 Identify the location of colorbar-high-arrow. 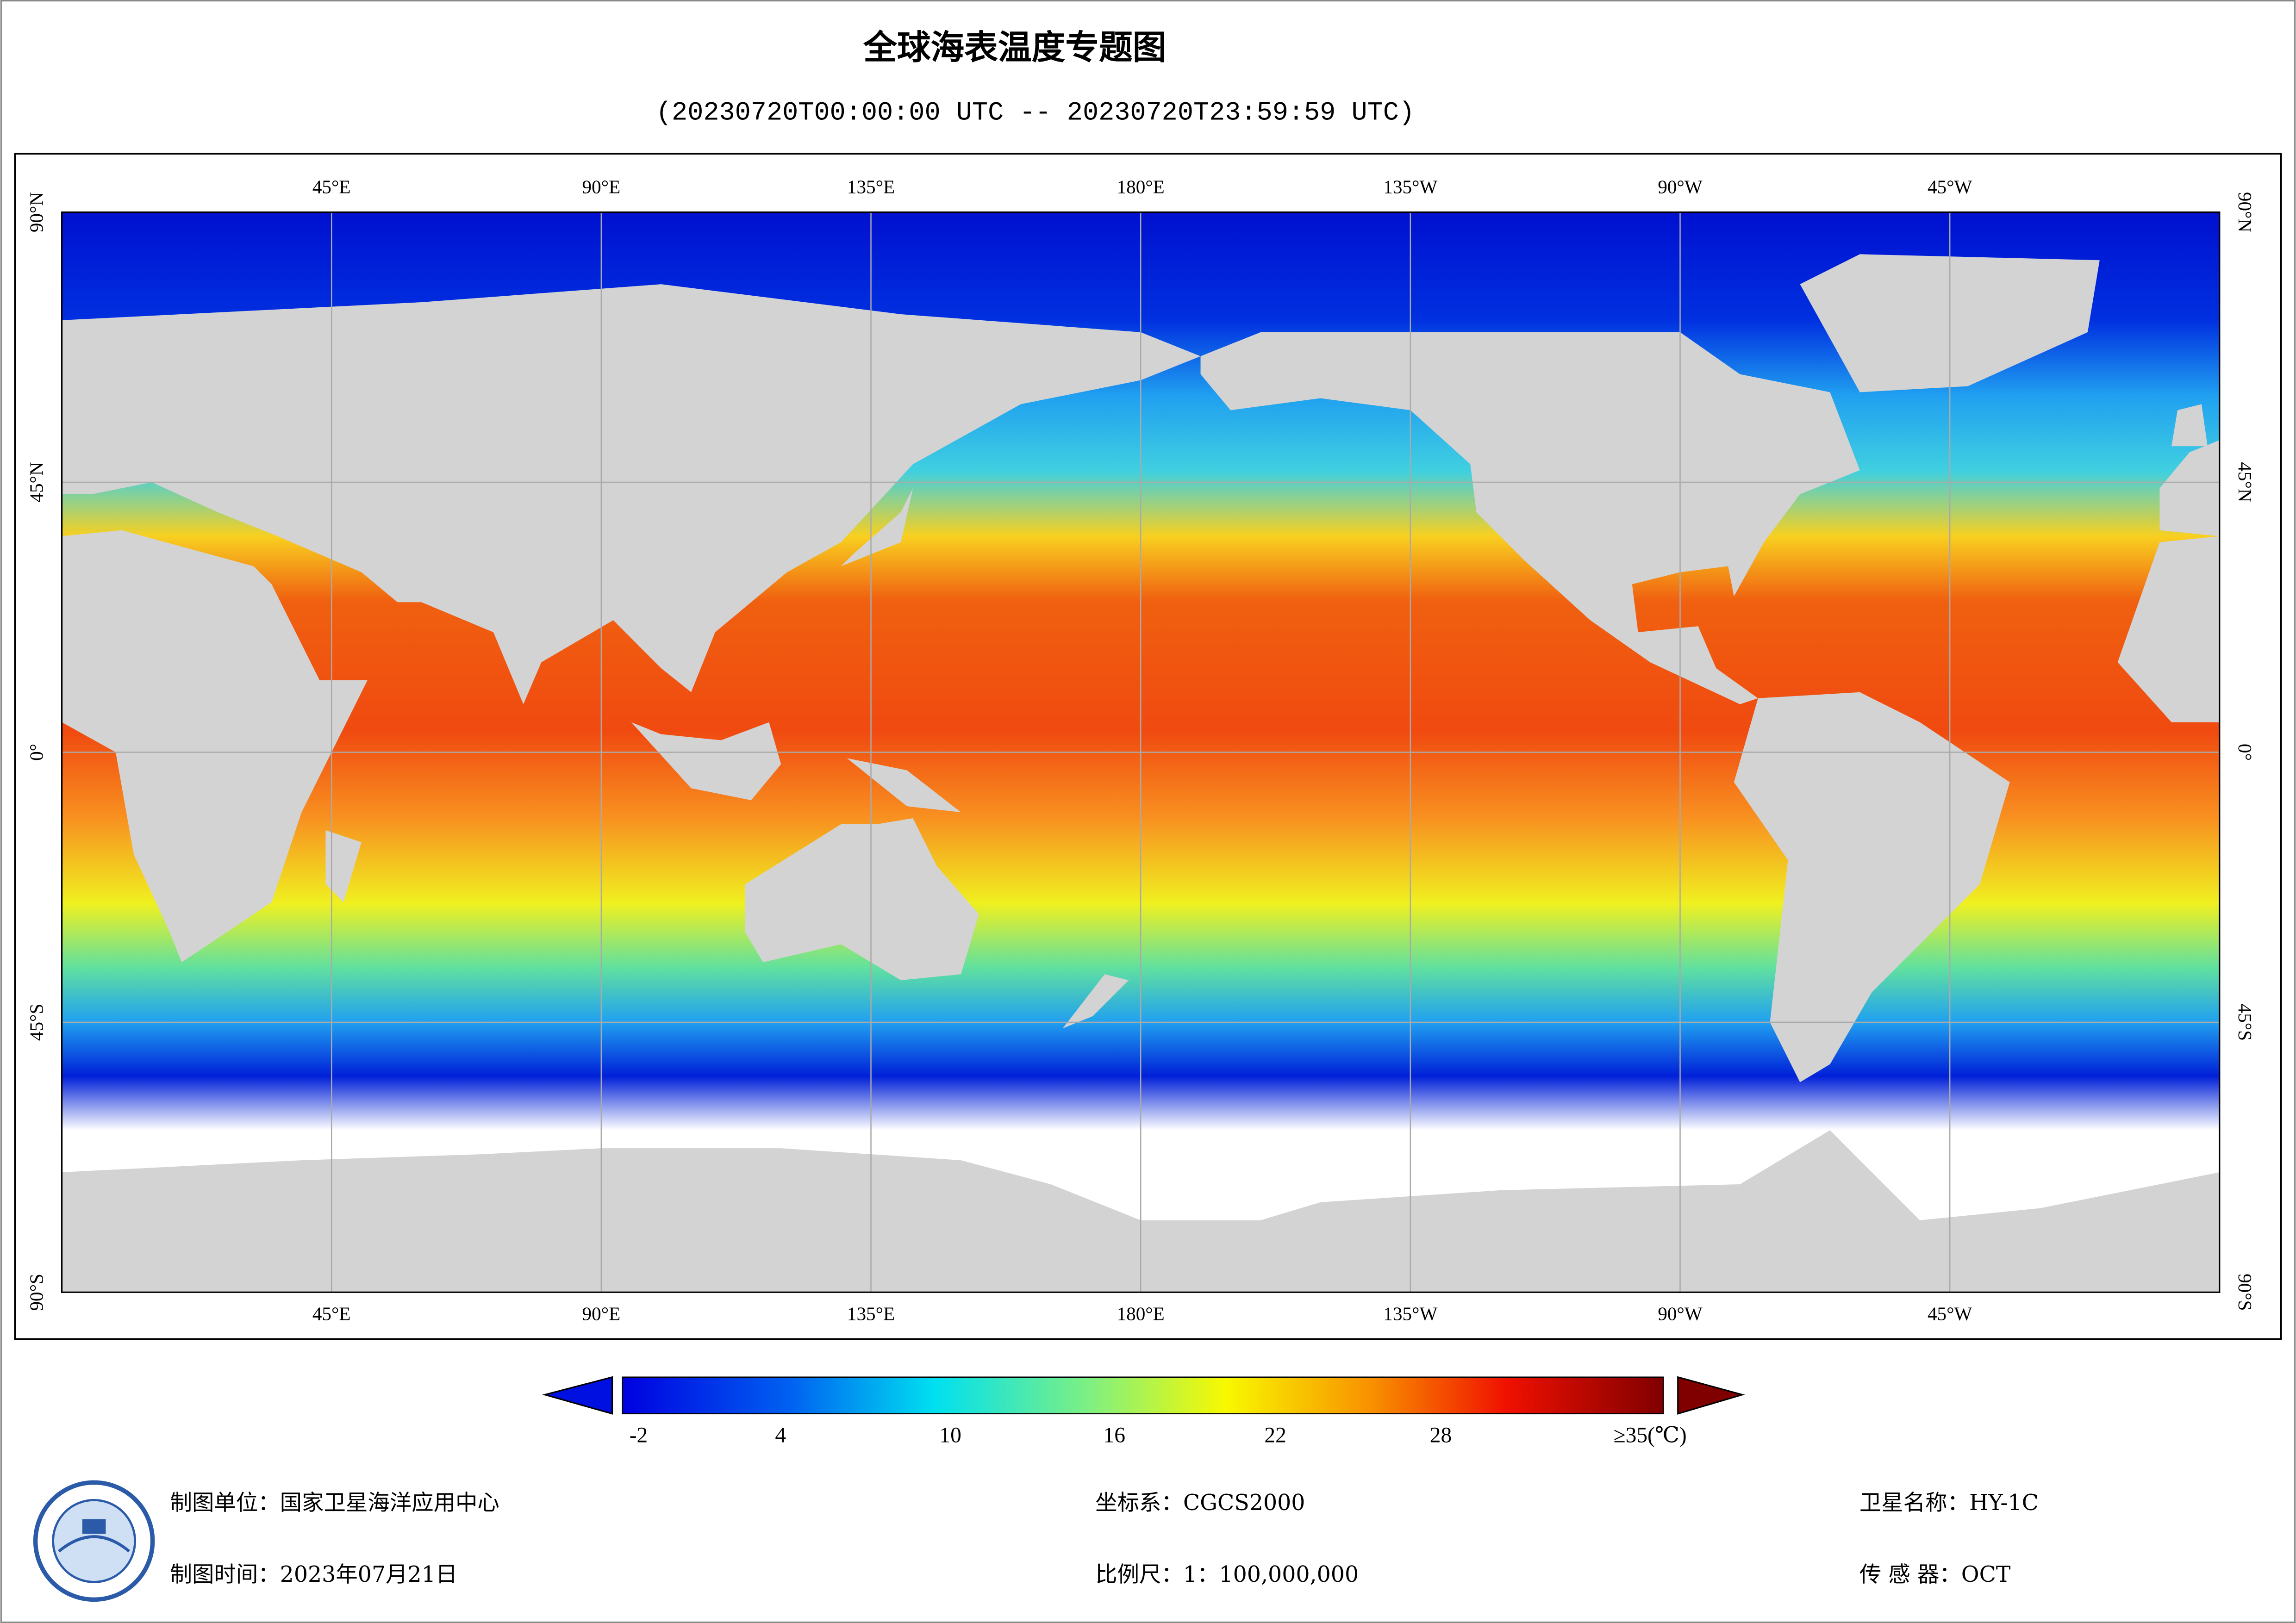
(1711, 1395).